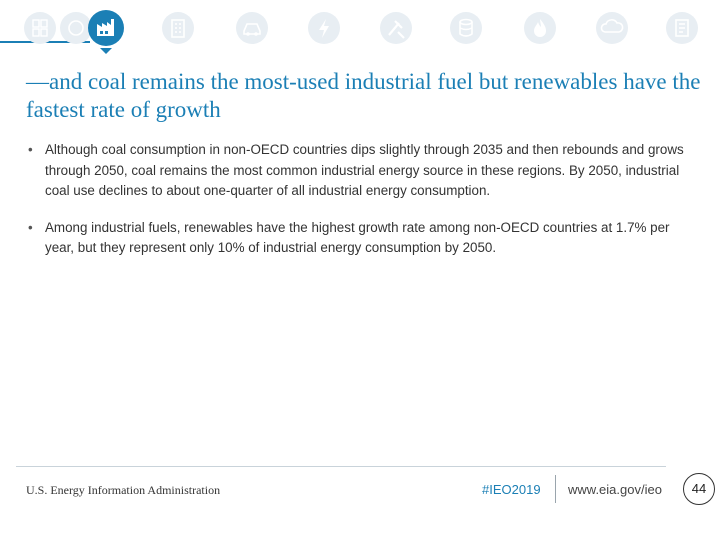  I want to click on active-topic-marker, so click(106, 51).